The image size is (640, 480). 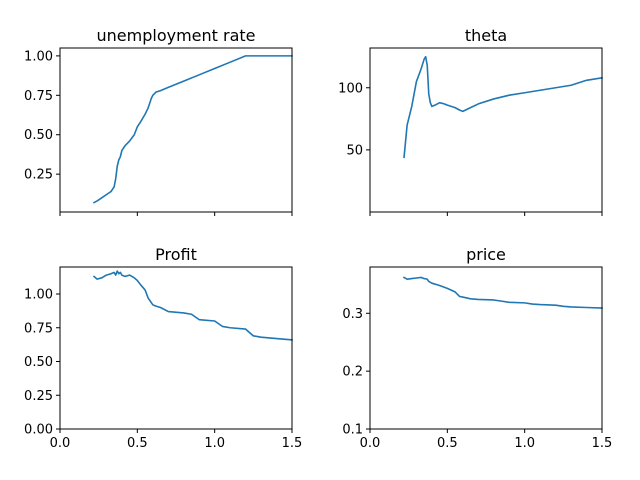 What do you see at coordinates (38, 362) in the screenshot?
I see `profit-y-tick-label: 0.50` at bounding box center [38, 362].